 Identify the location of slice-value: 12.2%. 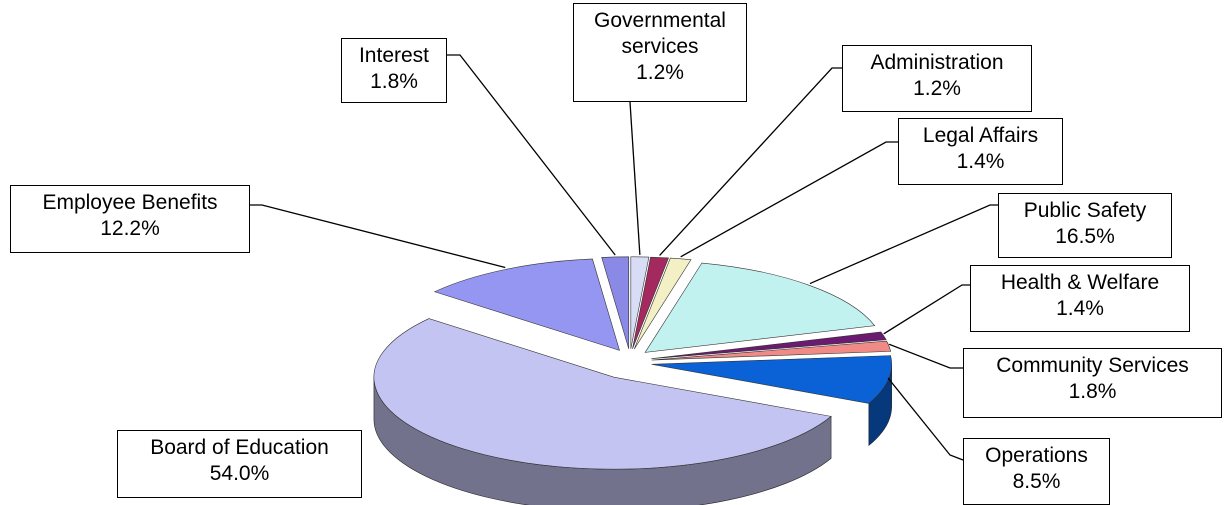
(130, 228).